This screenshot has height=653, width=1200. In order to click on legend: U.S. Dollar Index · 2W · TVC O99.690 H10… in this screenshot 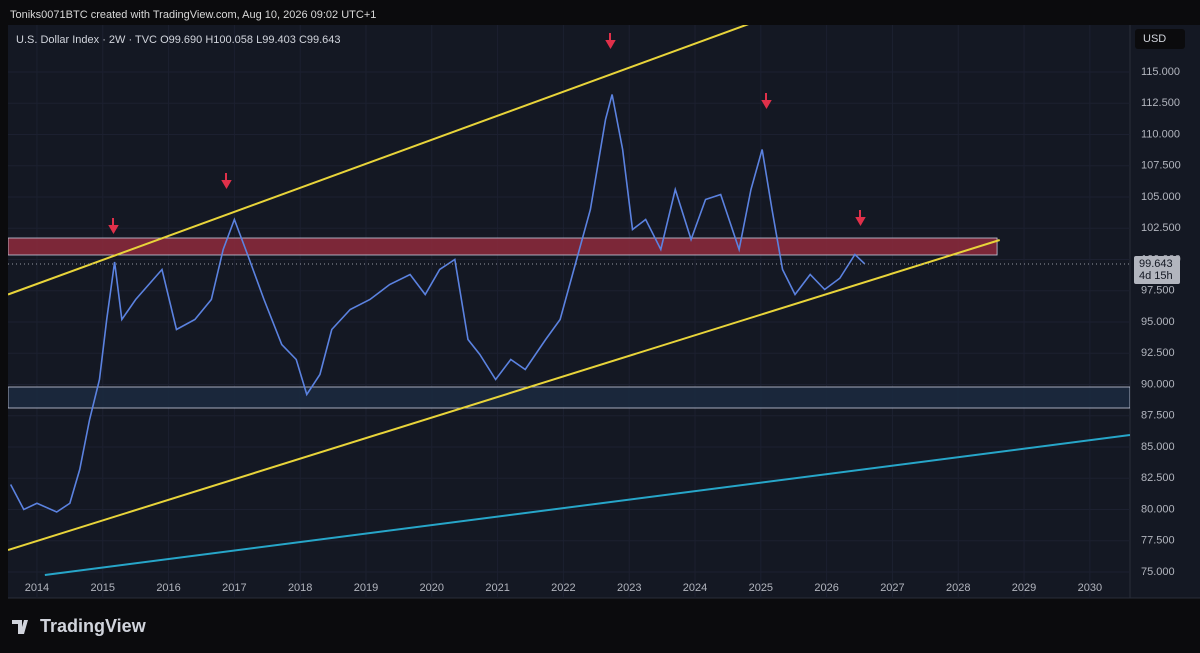, I will do `click(178, 40)`.